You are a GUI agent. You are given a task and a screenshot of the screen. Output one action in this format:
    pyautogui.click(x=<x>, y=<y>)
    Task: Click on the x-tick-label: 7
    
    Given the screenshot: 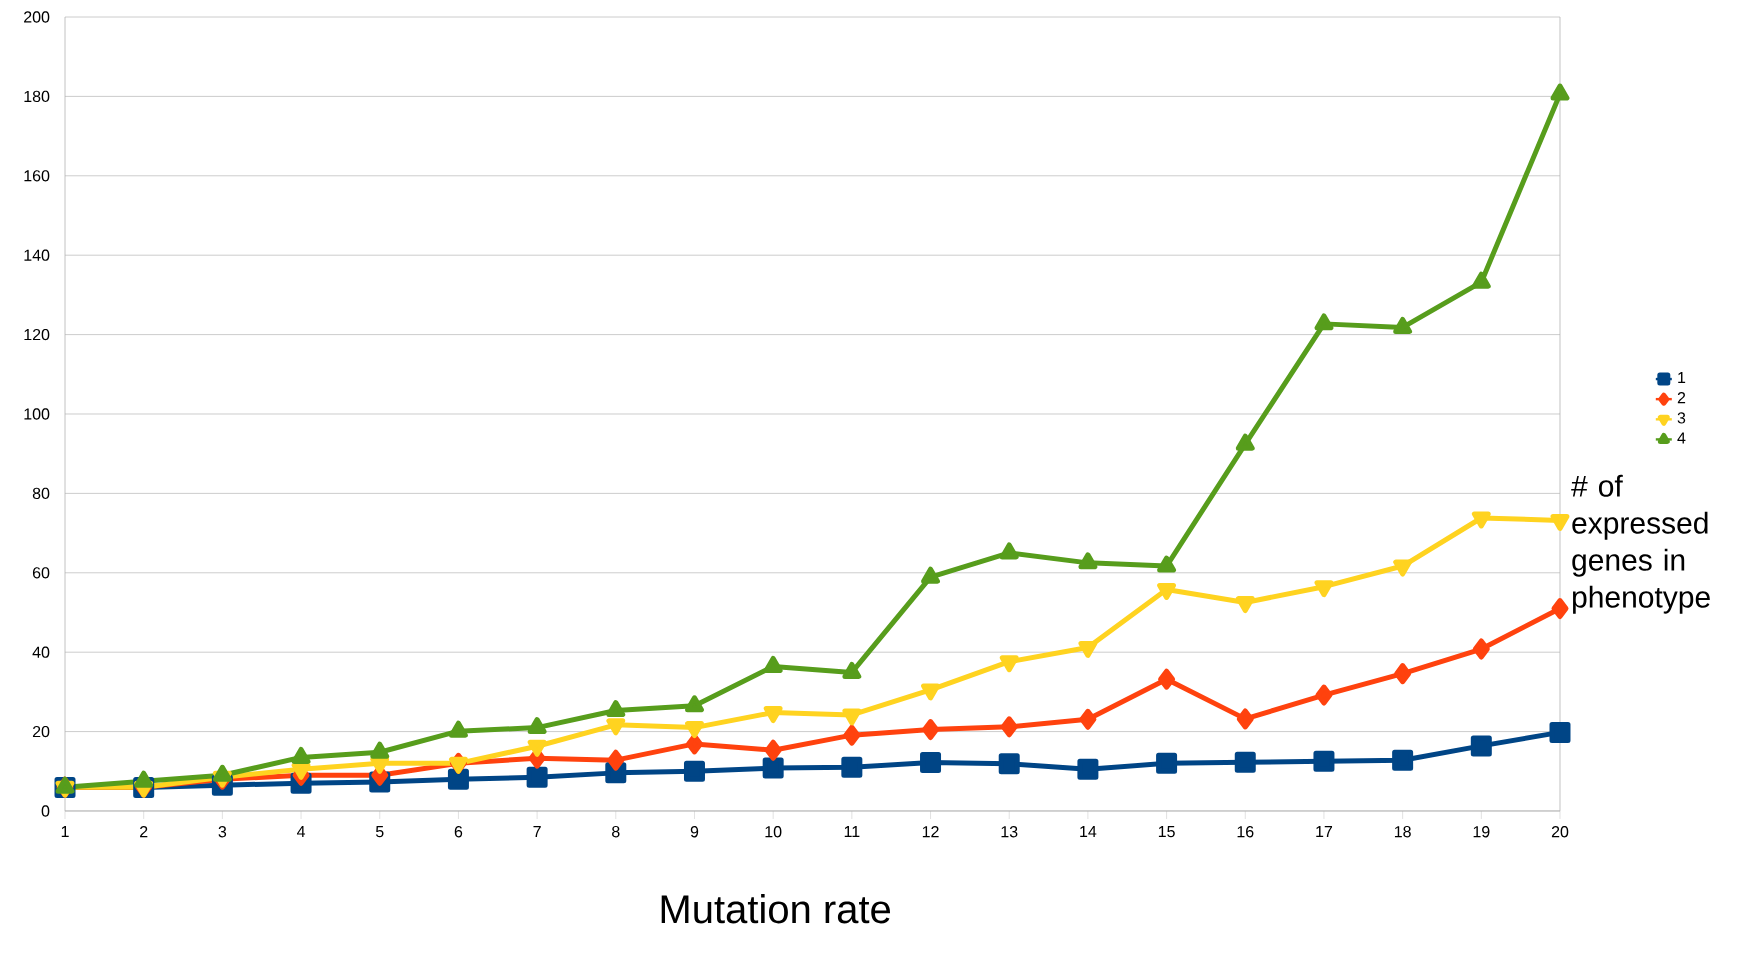 What is the action you would take?
    pyautogui.click(x=537, y=832)
    